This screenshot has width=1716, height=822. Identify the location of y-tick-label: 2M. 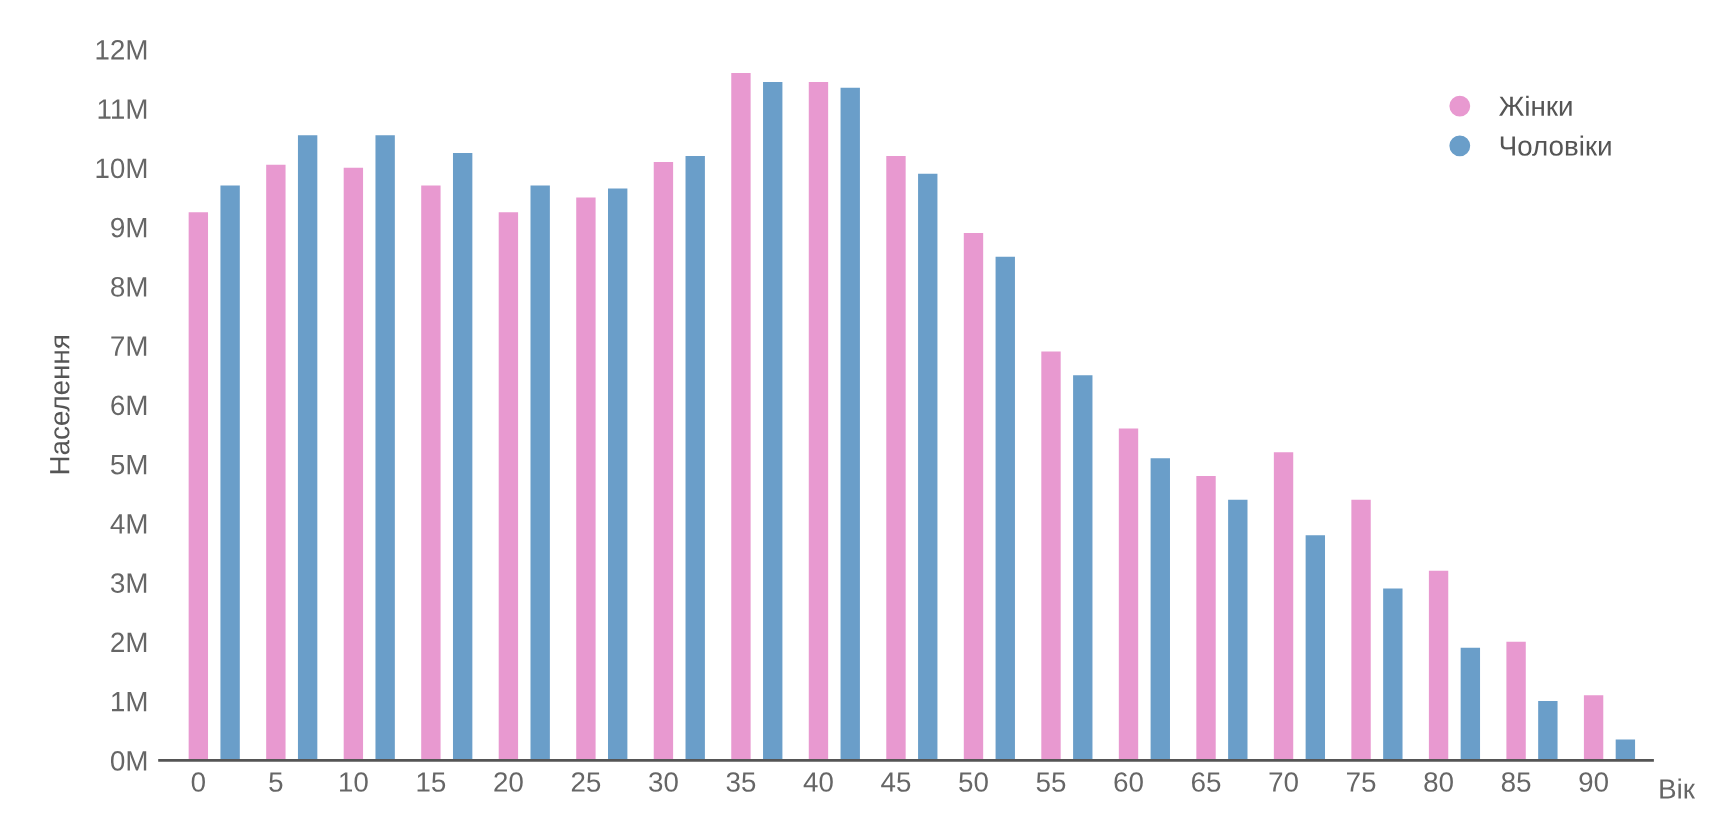
(129, 642).